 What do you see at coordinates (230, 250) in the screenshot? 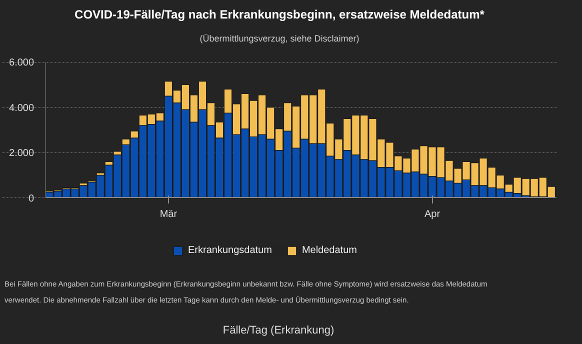
I see `legend-label: Erkrankungsdatum` at bounding box center [230, 250].